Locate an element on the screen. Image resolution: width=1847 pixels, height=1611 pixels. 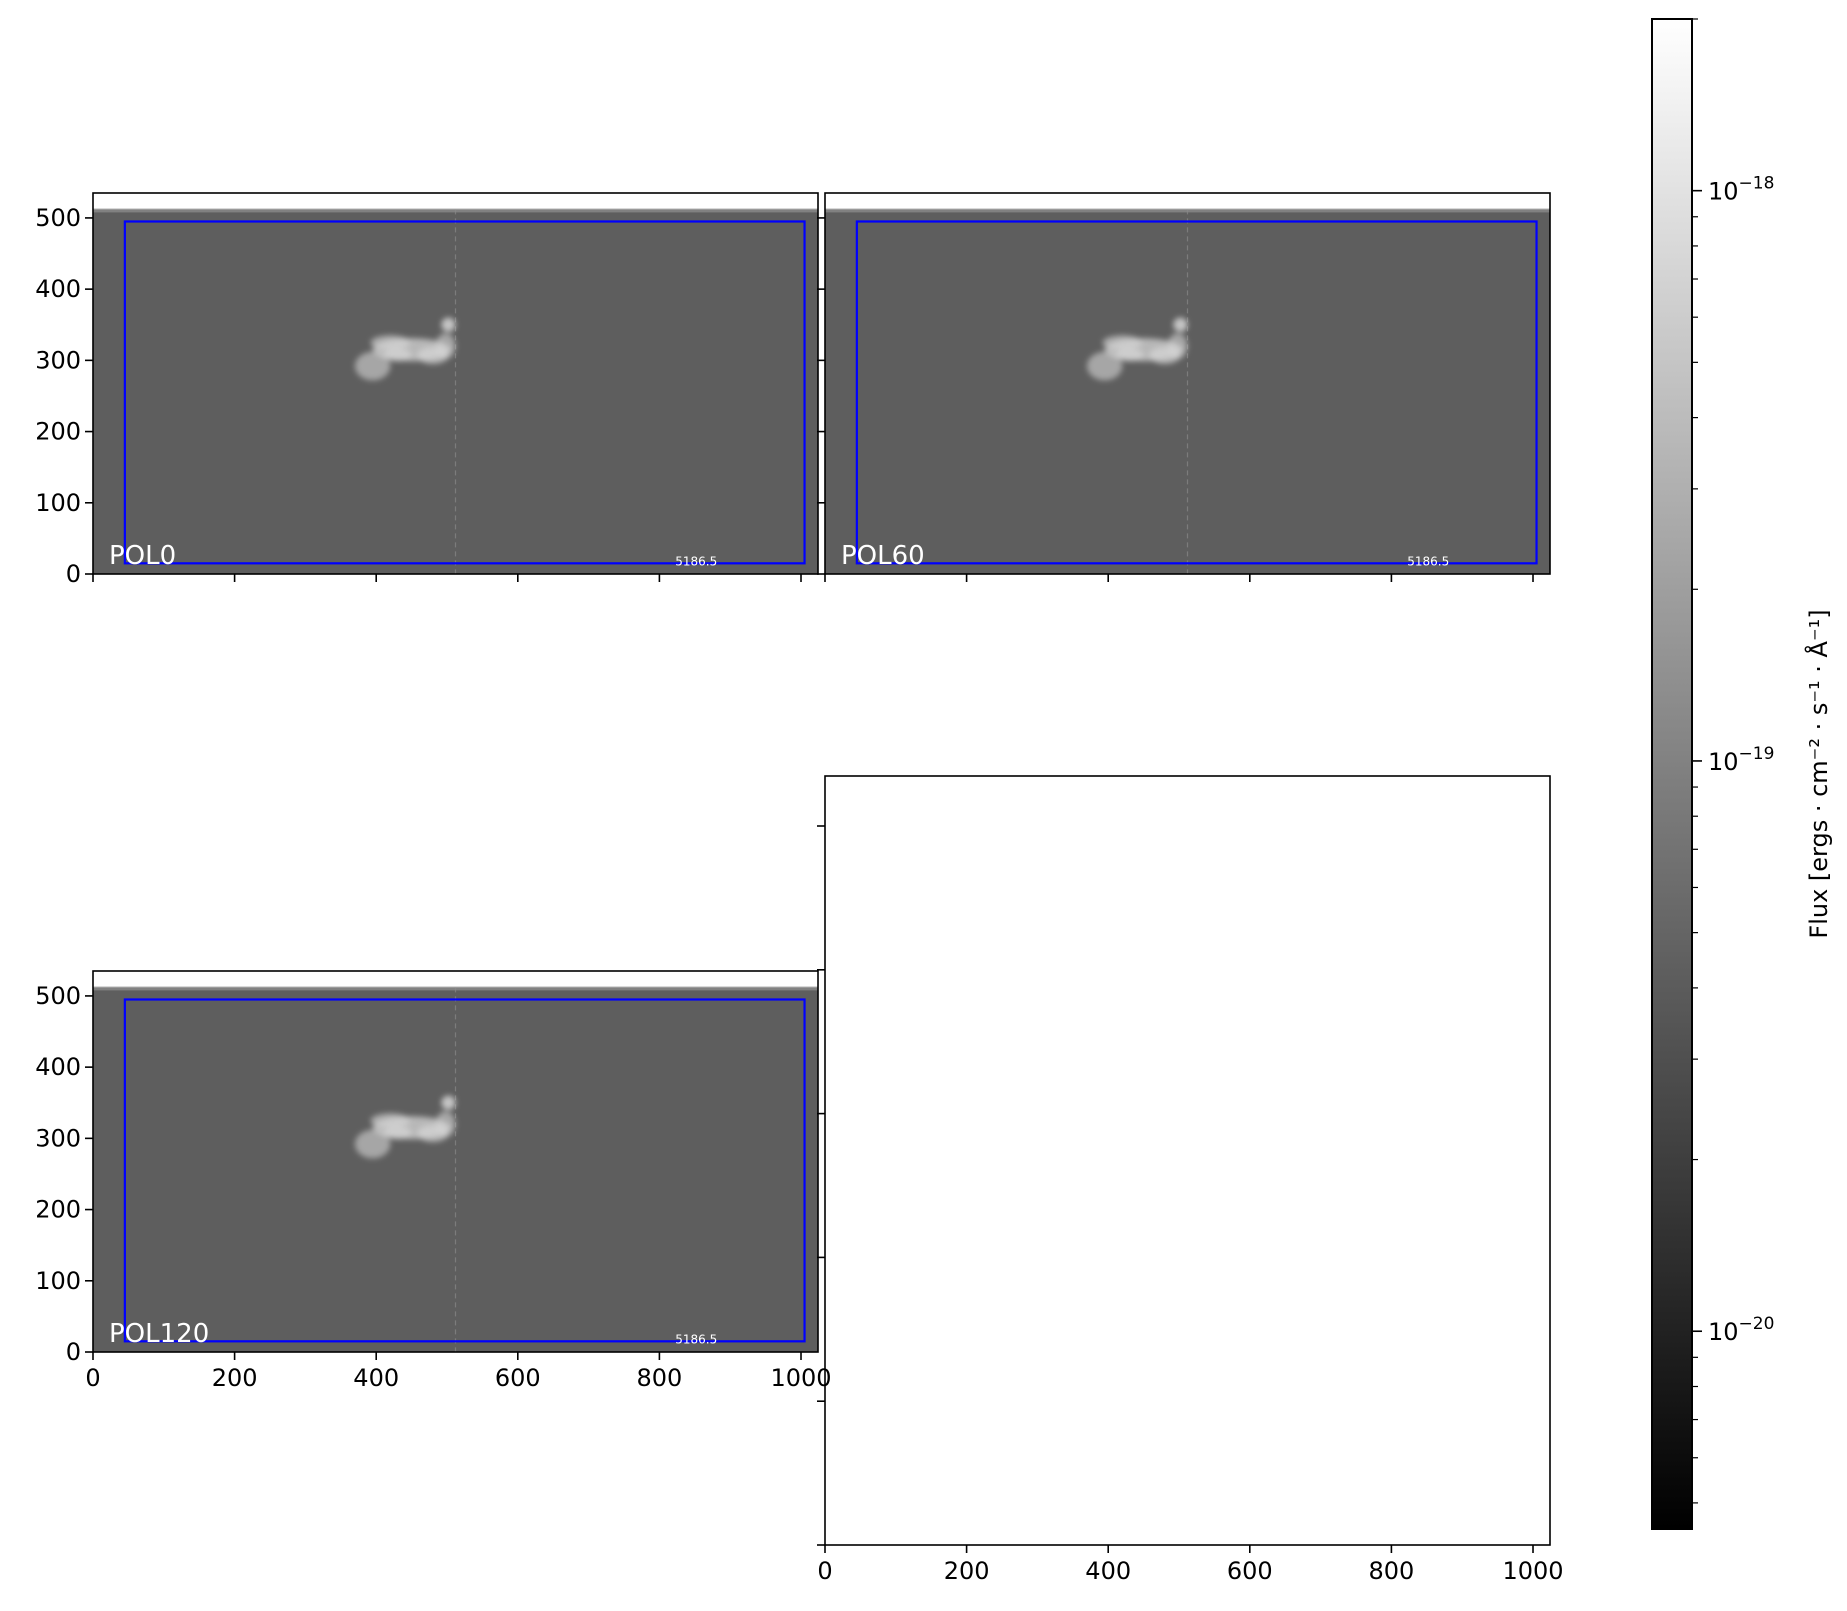
colorbar-tick-label: 10−19 is located at coordinates (1741, 760).